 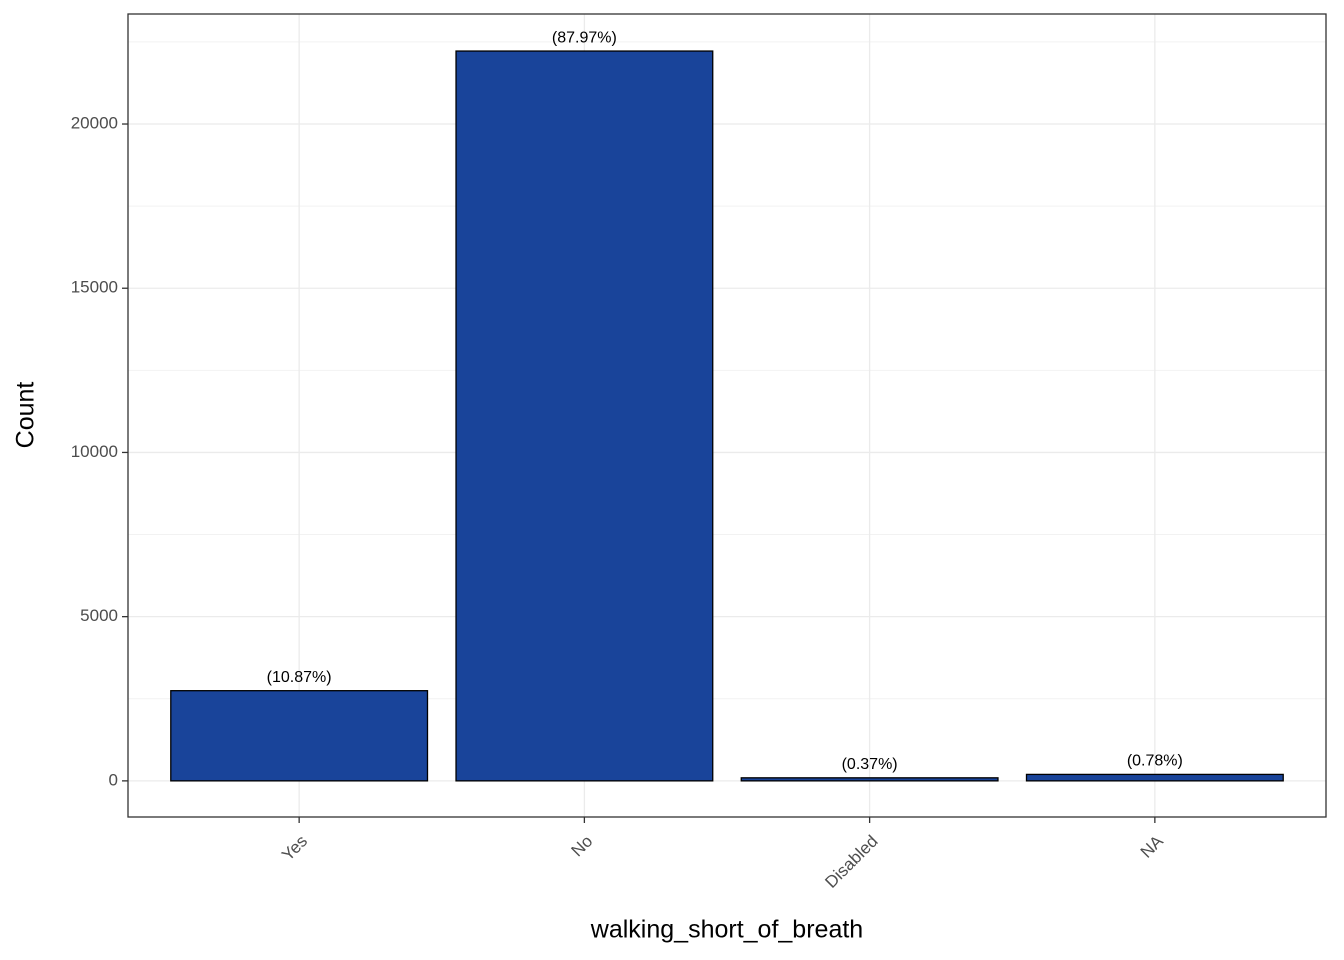 I want to click on x-tick-label: NA, so click(x=1152, y=846).